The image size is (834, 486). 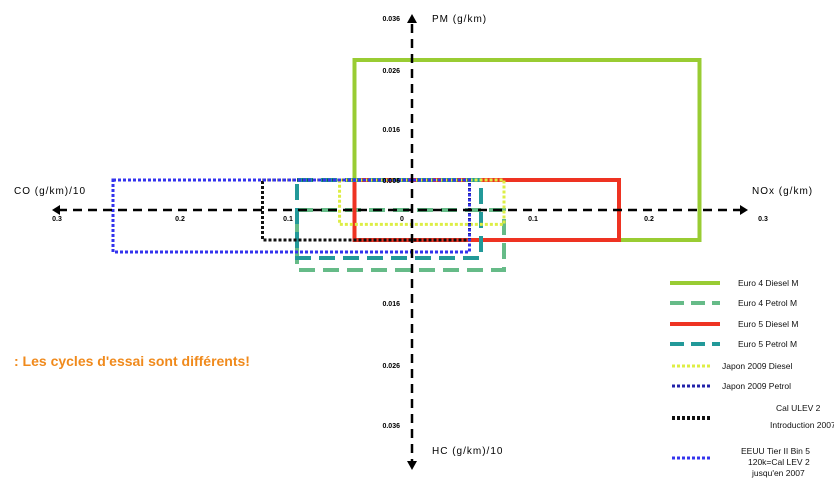 I want to click on legend-label-0: Euro 4 Diesel M, so click(x=768, y=283).